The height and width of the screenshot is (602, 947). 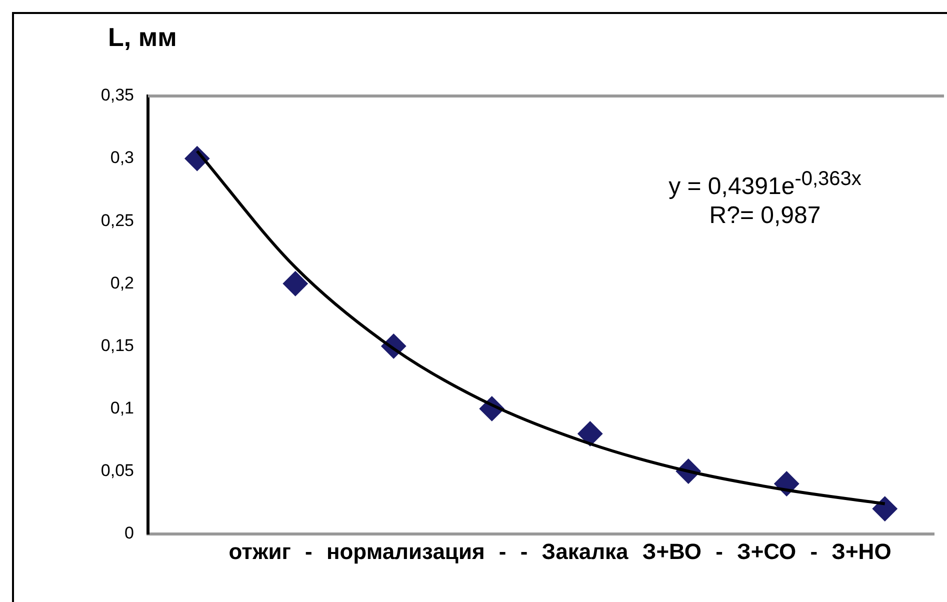 I want to click on y-tick-label: 0,1, so click(x=122, y=408).